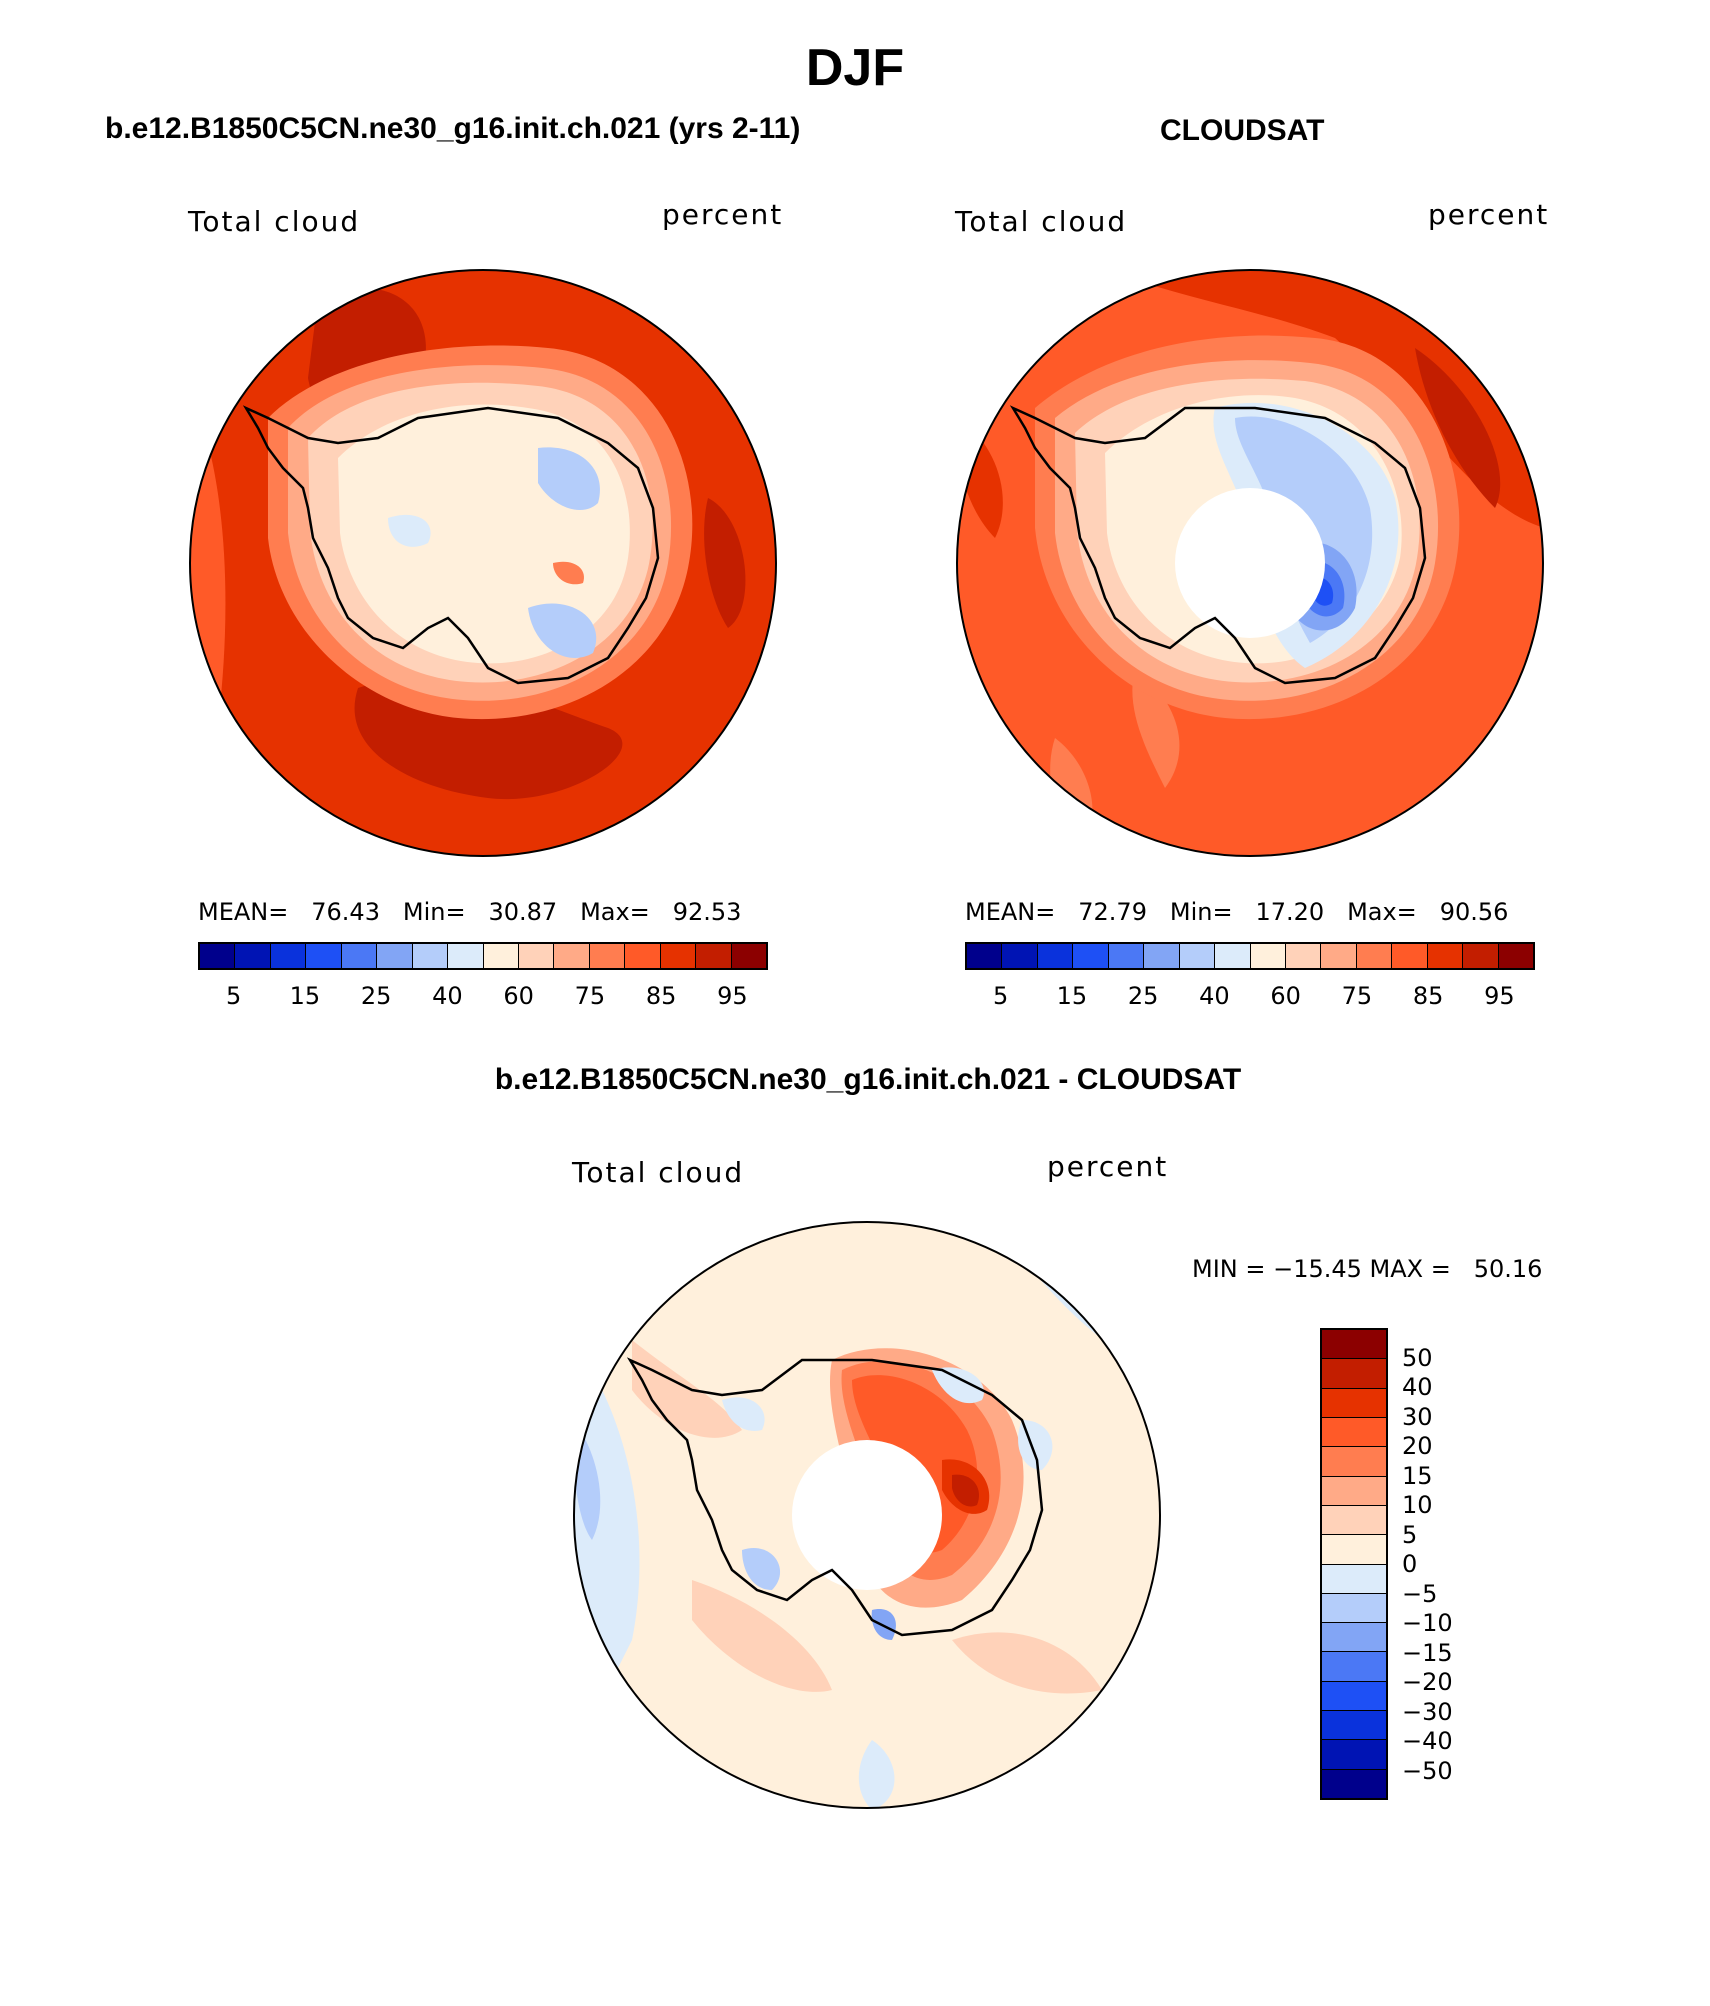 This screenshot has width=1710, height=2006. Describe the element at coordinates (1489, 214) in the screenshot. I see `panel-2-units: percent` at that location.